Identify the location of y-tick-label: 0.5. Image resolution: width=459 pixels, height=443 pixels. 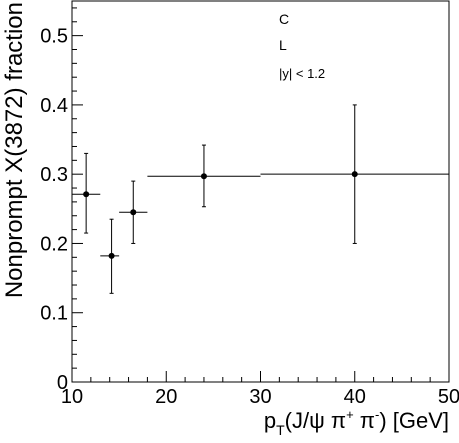
(54, 37).